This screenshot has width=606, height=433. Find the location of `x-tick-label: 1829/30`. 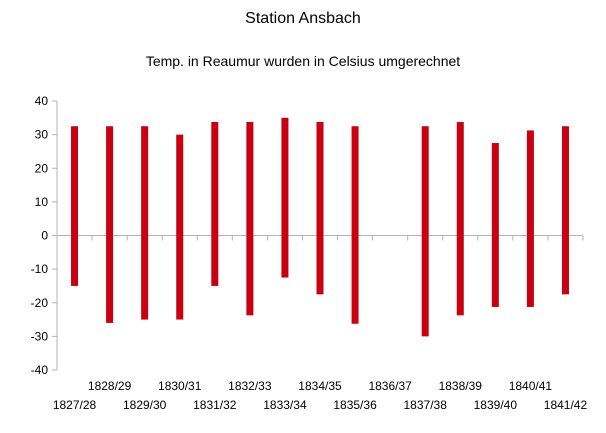

x-tick-label: 1829/30 is located at coordinates (145, 405).